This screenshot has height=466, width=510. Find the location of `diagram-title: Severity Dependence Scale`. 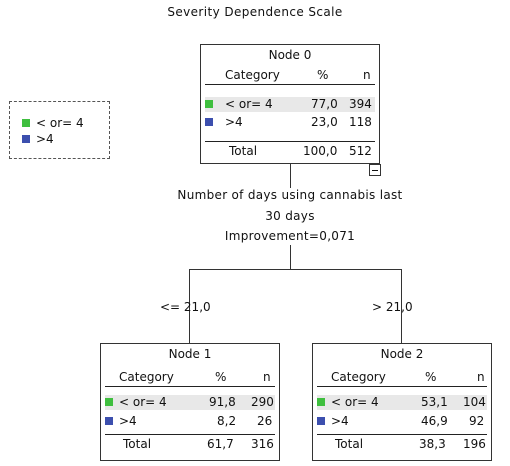

diagram-title: Severity Dependence Scale is located at coordinates (255, 12).